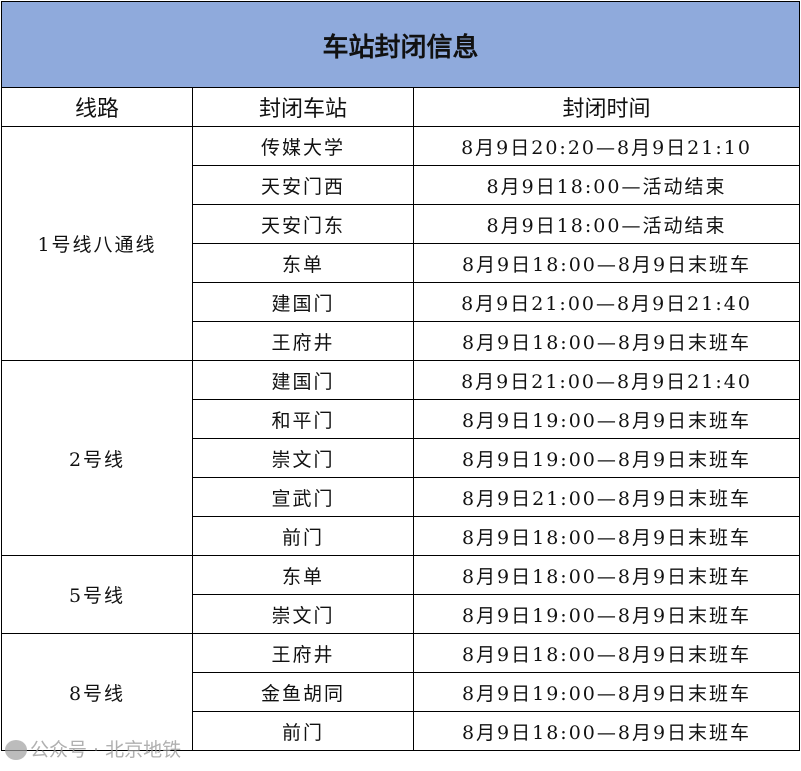  I want to click on table-row: 天安门西 8月9日18:00—活动结束, so click(401, 185).